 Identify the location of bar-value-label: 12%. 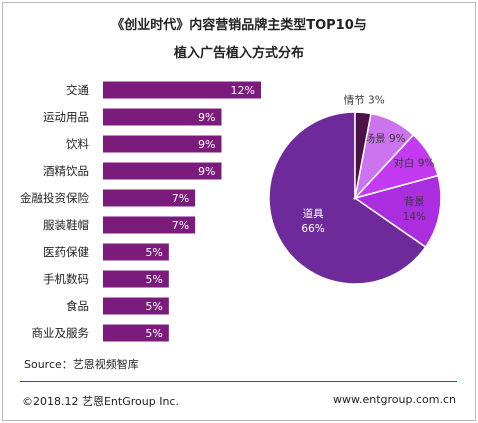
(243, 90).